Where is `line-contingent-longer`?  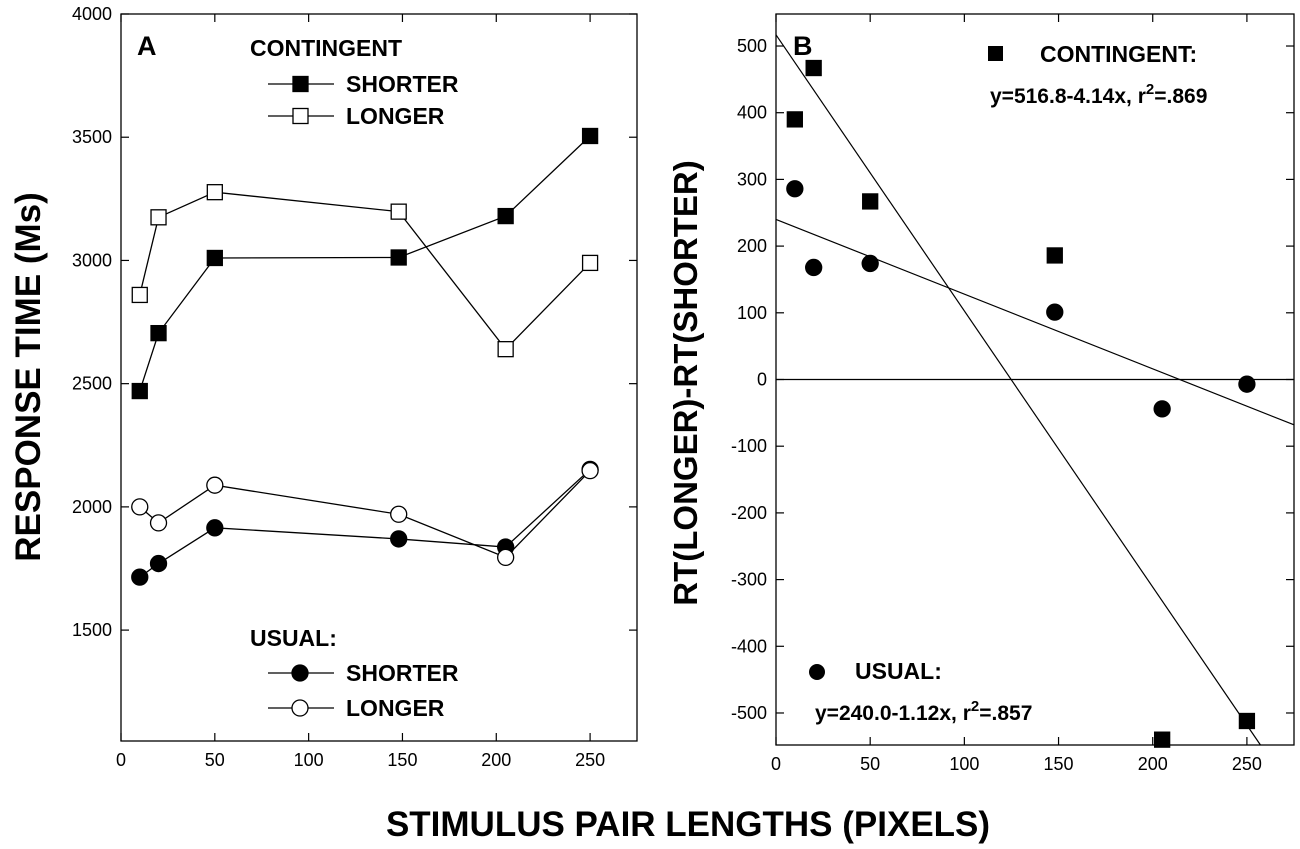 line-contingent-longer is located at coordinates (365, 271).